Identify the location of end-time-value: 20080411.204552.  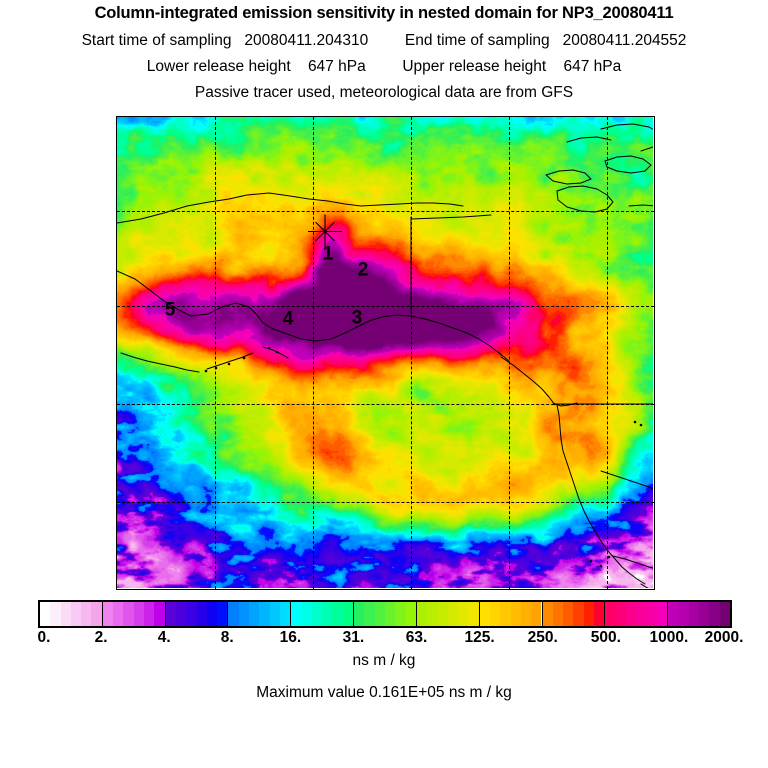
(624, 40).